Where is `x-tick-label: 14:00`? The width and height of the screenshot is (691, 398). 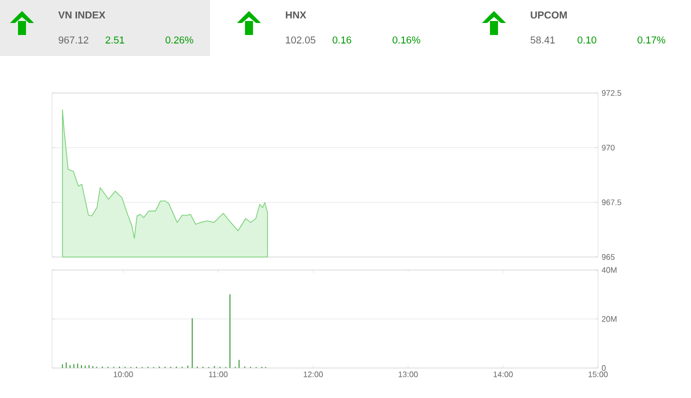 x-tick-label: 14:00 is located at coordinates (503, 375).